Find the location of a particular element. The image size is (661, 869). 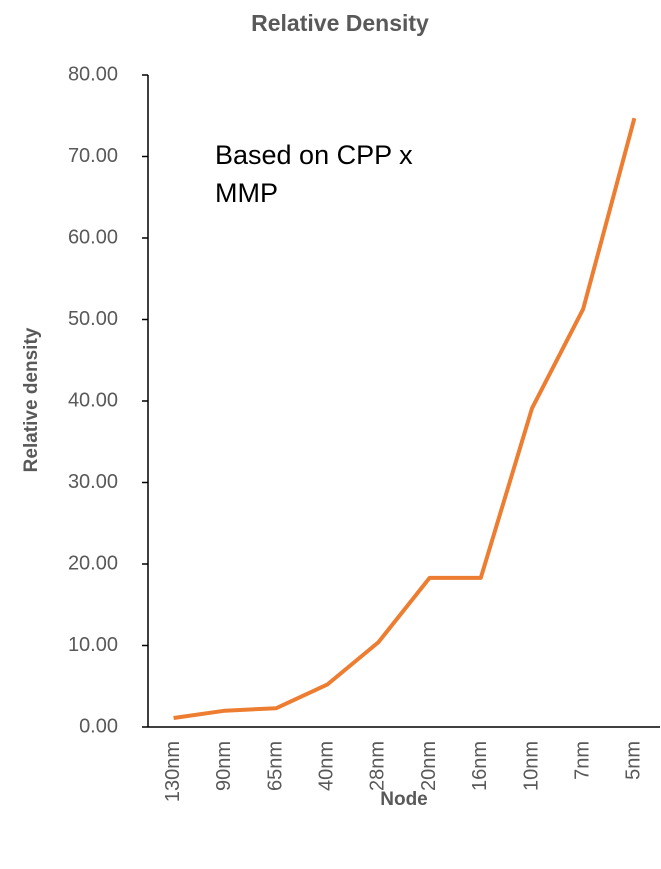

x-tick-label: 65nm is located at coordinates (275, 766).